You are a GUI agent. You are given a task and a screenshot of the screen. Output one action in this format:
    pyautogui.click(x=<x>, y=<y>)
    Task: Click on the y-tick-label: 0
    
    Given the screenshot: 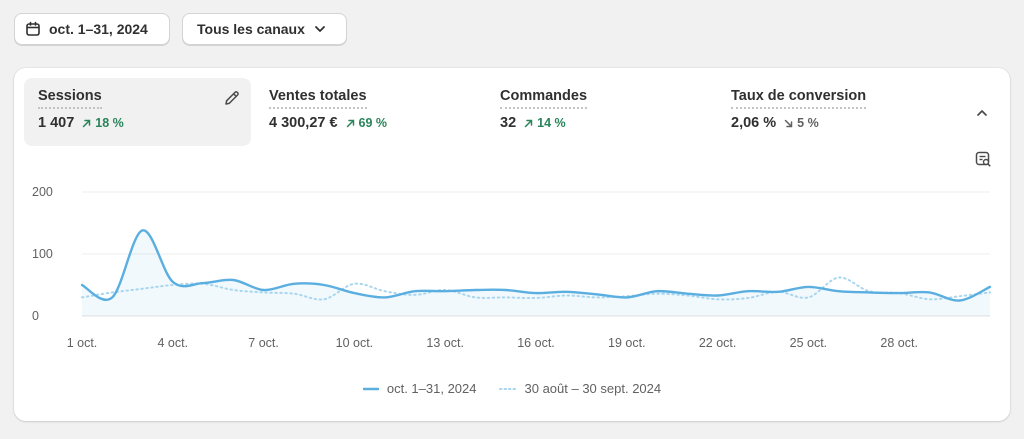 What is the action you would take?
    pyautogui.click(x=35, y=316)
    